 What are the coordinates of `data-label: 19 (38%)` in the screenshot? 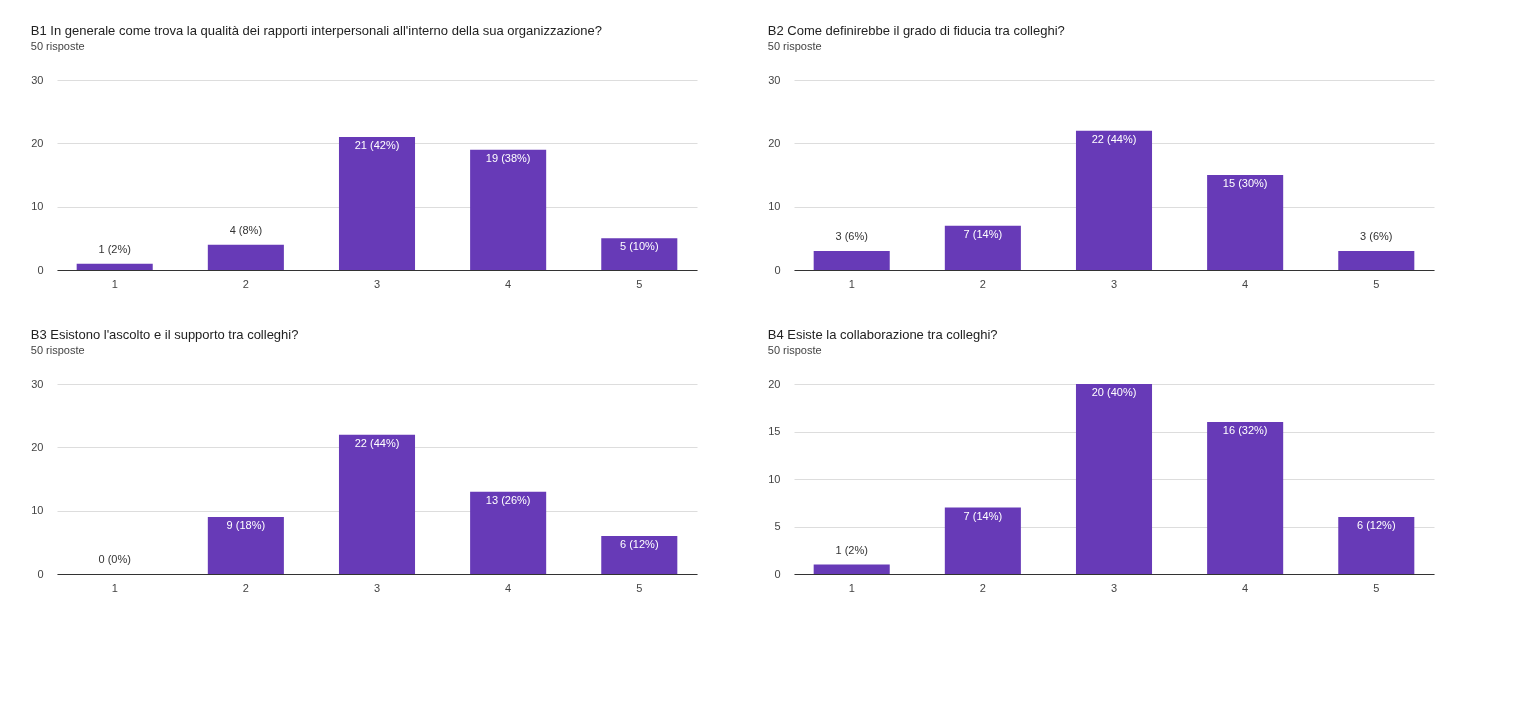 It's located at (508, 157).